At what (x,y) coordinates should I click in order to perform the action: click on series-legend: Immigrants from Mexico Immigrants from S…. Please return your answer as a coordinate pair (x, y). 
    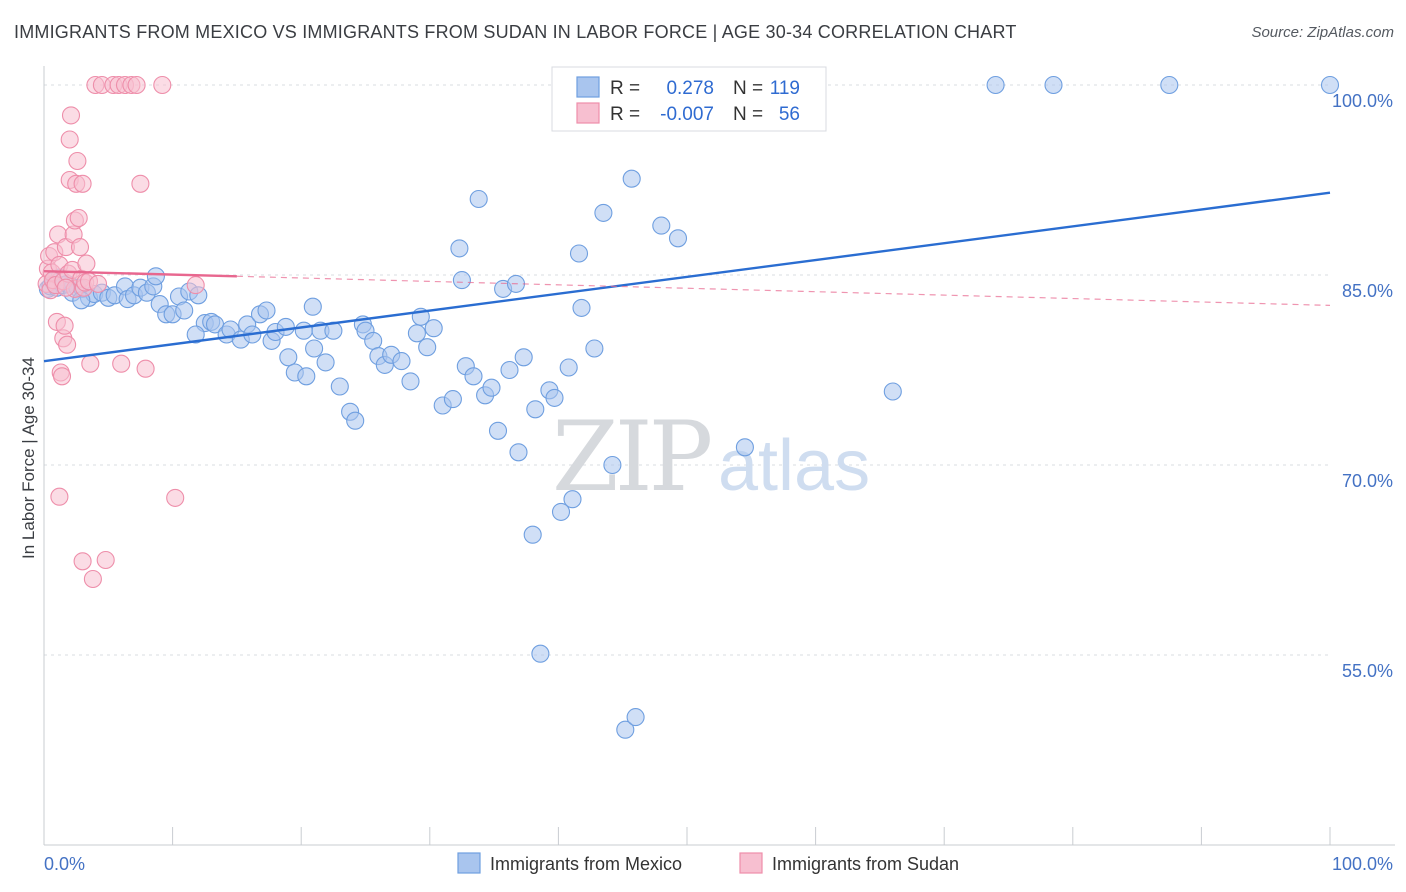
    Looking at the image, I should click on (708, 863).